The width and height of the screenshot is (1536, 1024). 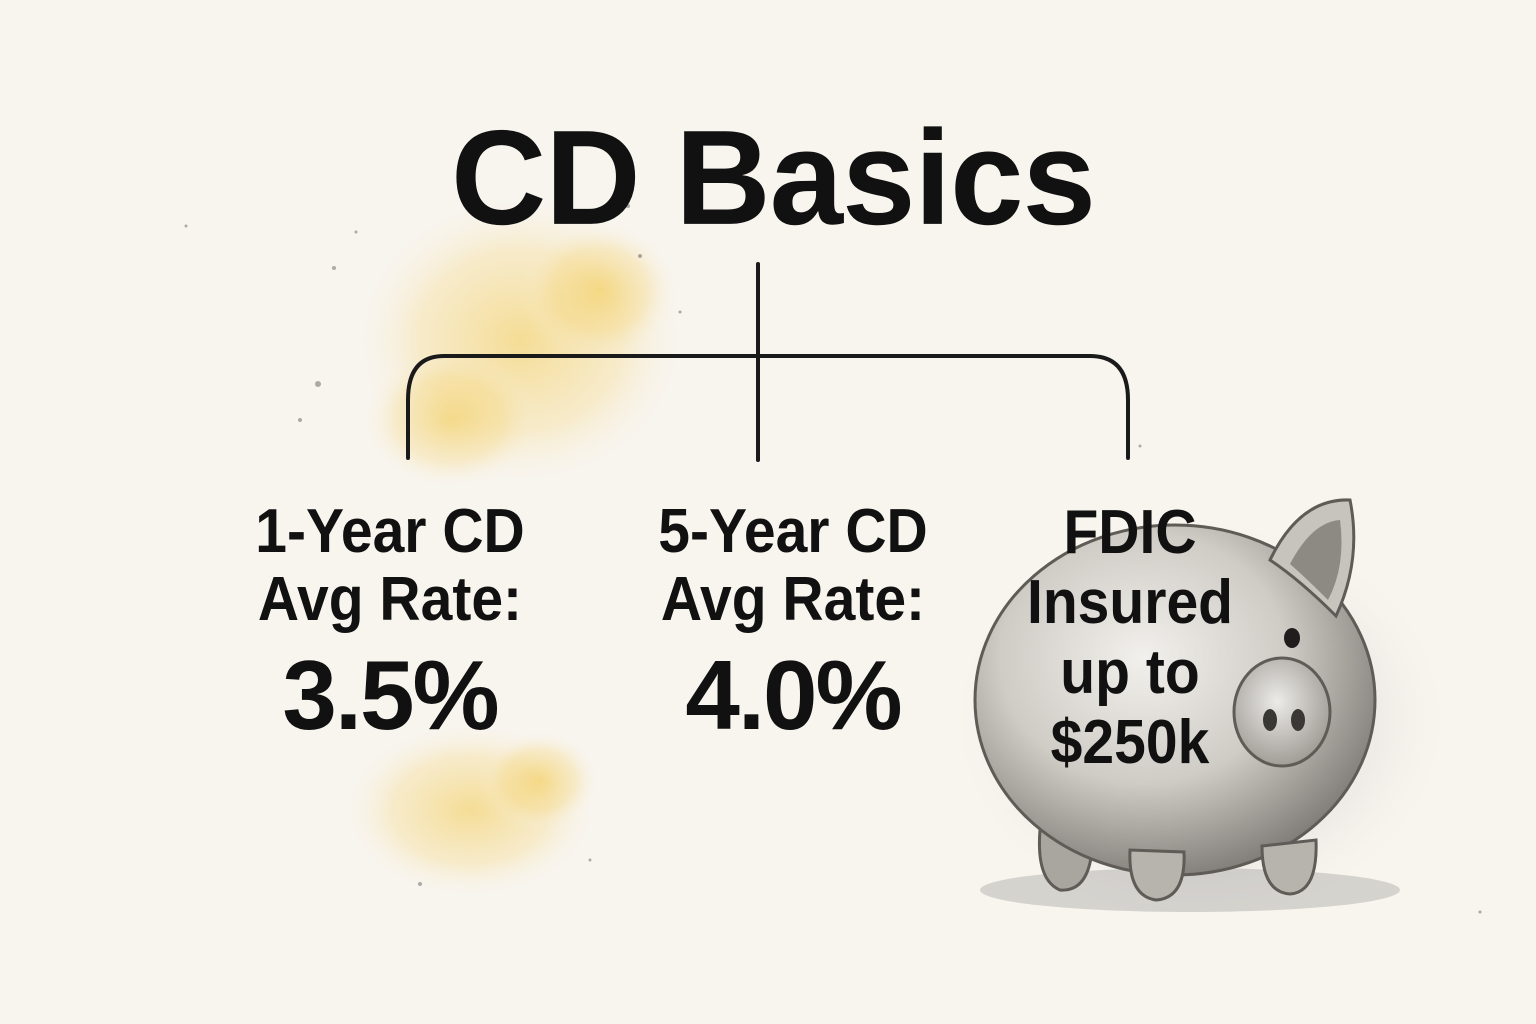 What do you see at coordinates (1130, 672) in the screenshot?
I see `node-3-label-line-3: up to` at bounding box center [1130, 672].